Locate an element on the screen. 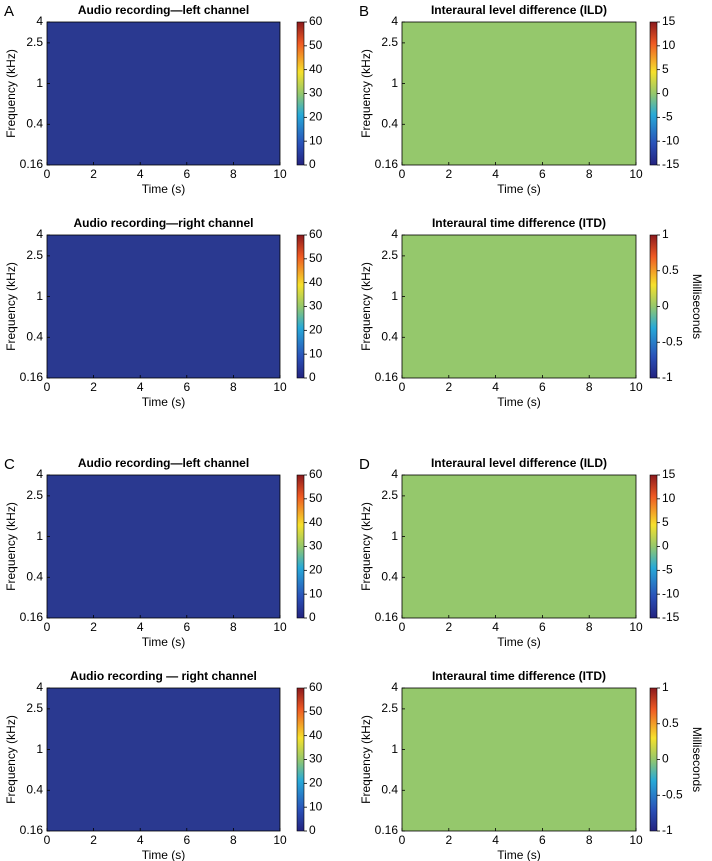 Image resolution: width=712 pixels, height=861 pixels. colorbar-tick-label: -15 is located at coordinates (671, 617).